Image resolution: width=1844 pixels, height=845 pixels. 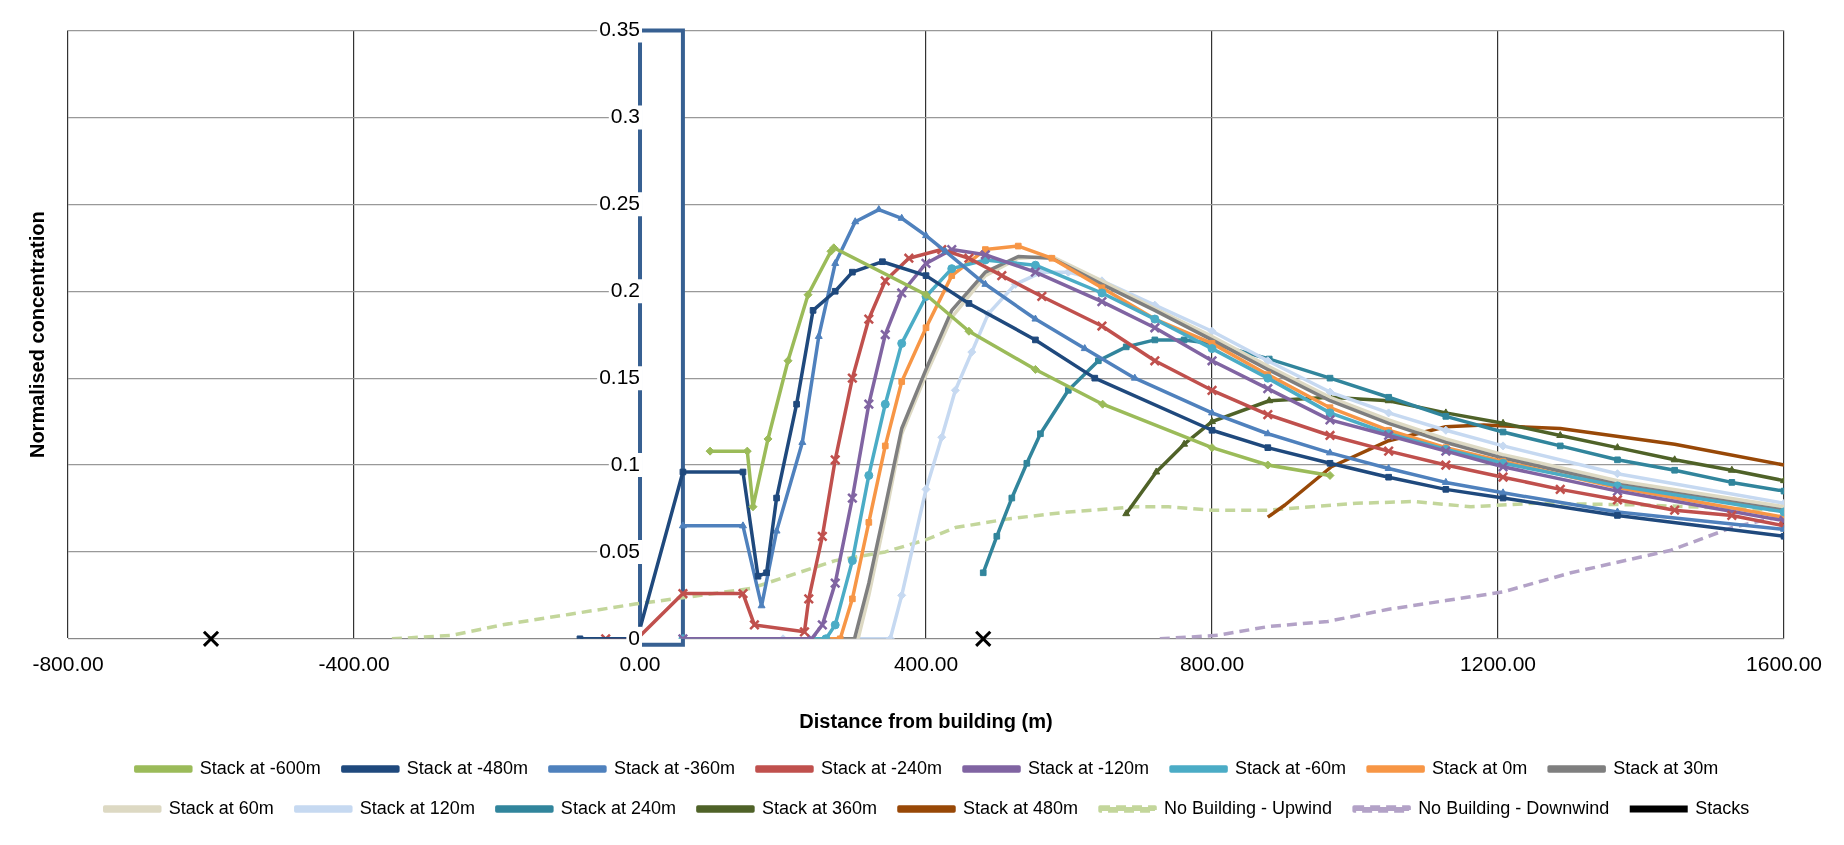 What do you see at coordinates (36, 335) in the screenshot?
I see `y-axis-title: Normalised concentration` at bounding box center [36, 335].